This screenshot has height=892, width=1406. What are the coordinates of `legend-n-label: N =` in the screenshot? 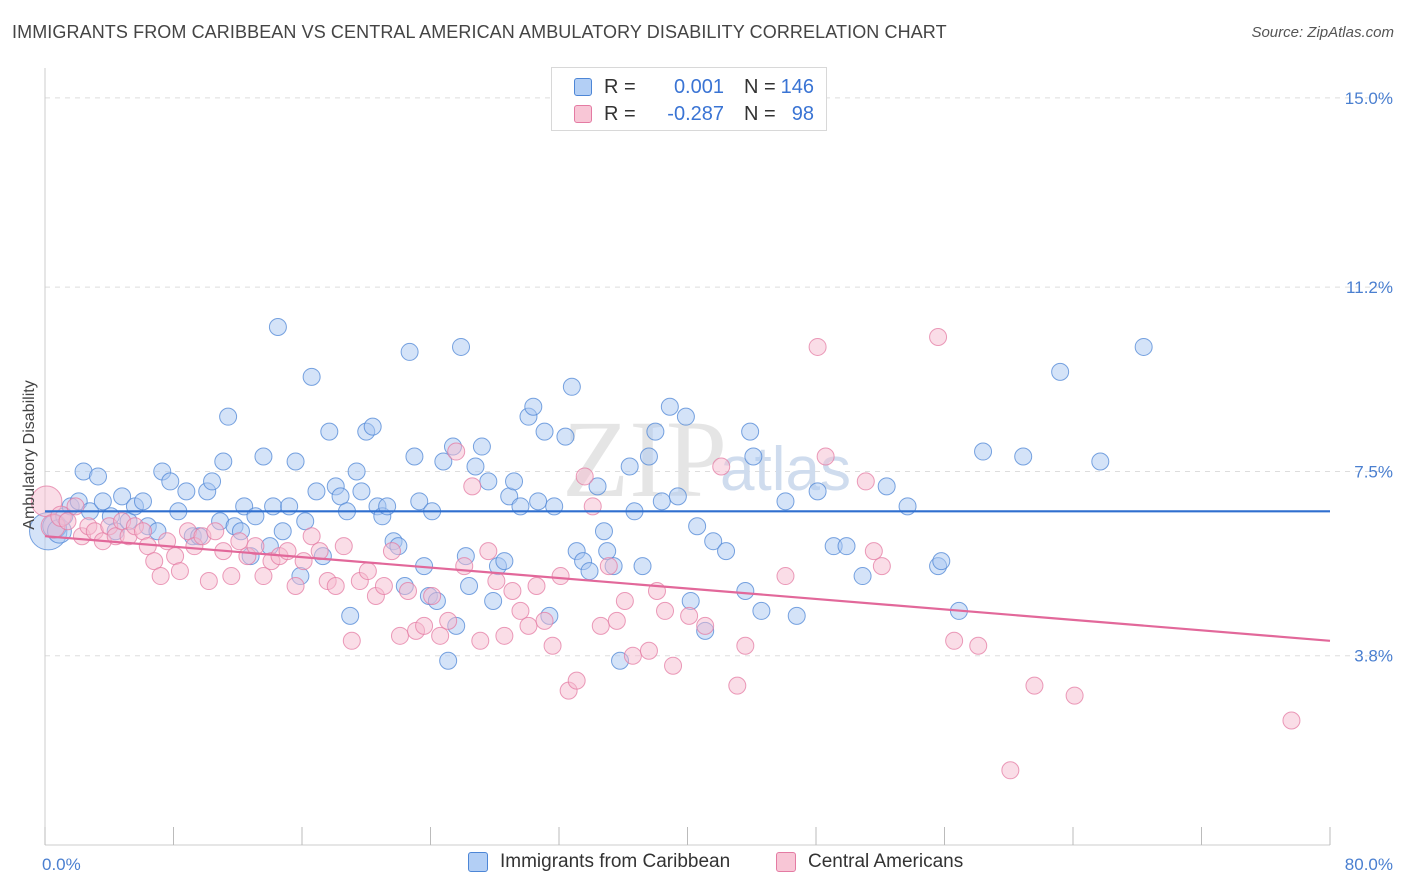 It's located at (760, 113).